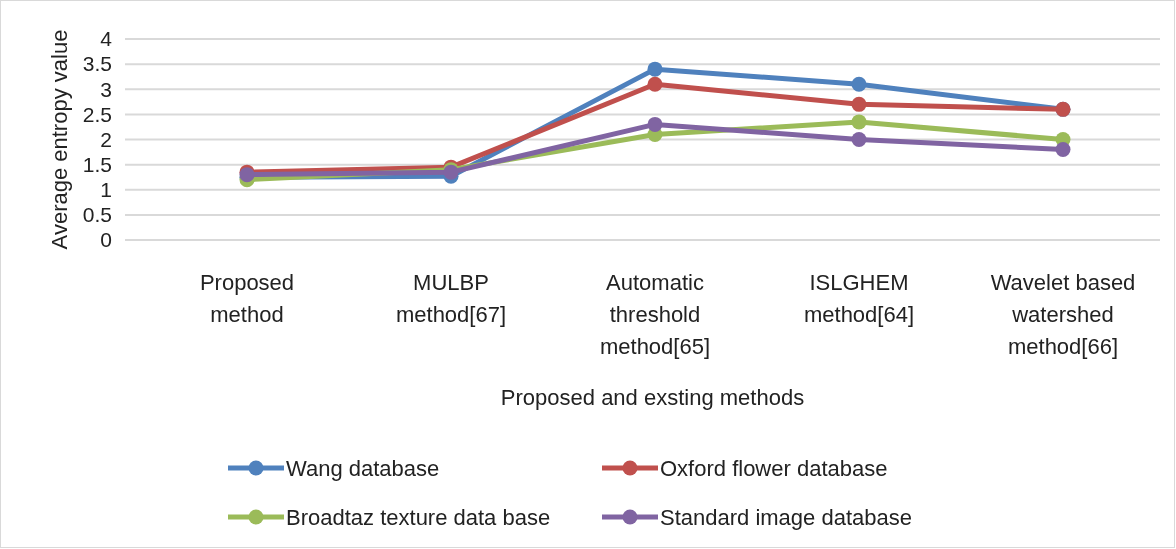  I want to click on legend-label: Standard image database, so click(786, 517).